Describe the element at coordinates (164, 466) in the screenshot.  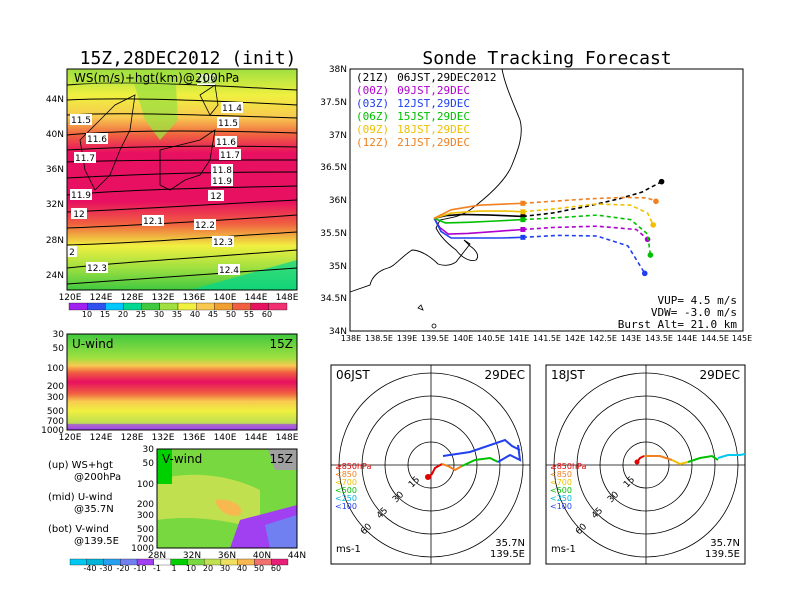
I see `v-wind-top-left` at that location.